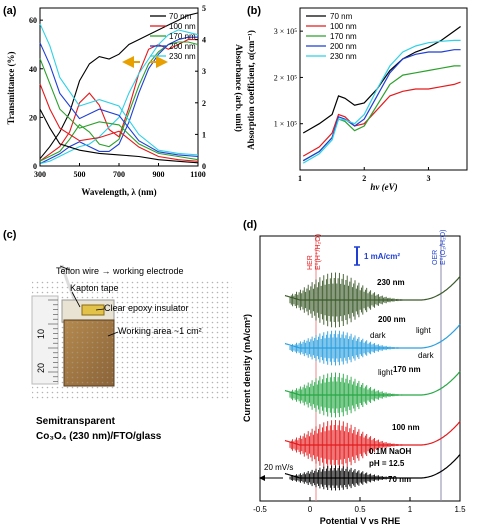 The height and width of the screenshot is (530, 484). I want to click on panel-b-series-100-nm, so click(381, 119).